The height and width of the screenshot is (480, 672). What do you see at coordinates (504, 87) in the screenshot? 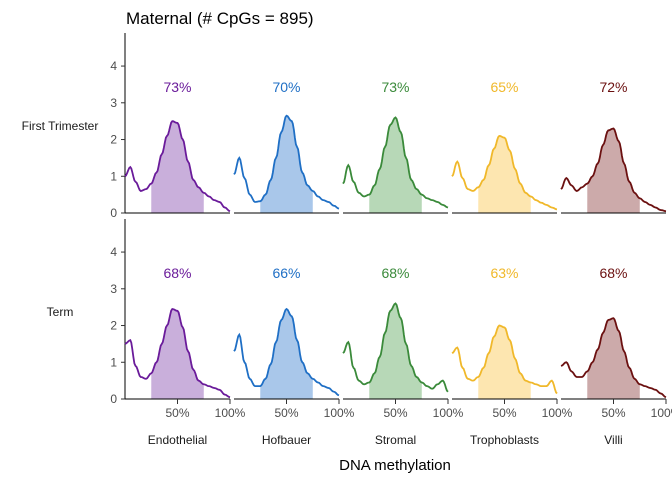
I see `percent-label: 65%` at bounding box center [504, 87].